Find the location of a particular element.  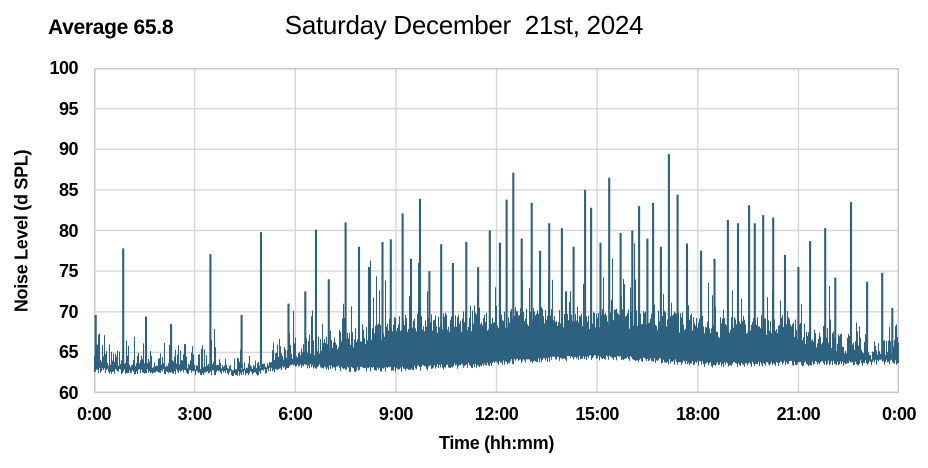

x-tick-label: 6:00 is located at coordinates (295, 414).